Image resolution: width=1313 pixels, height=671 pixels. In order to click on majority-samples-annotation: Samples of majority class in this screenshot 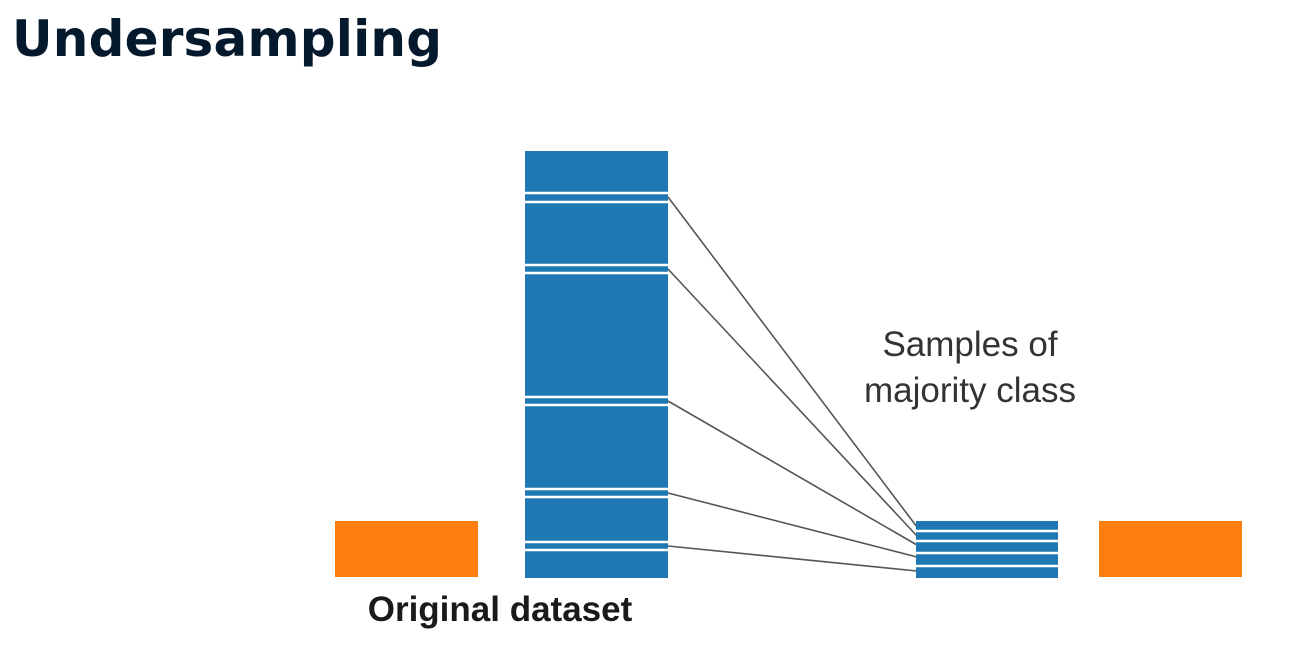, I will do `click(970, 368)`.